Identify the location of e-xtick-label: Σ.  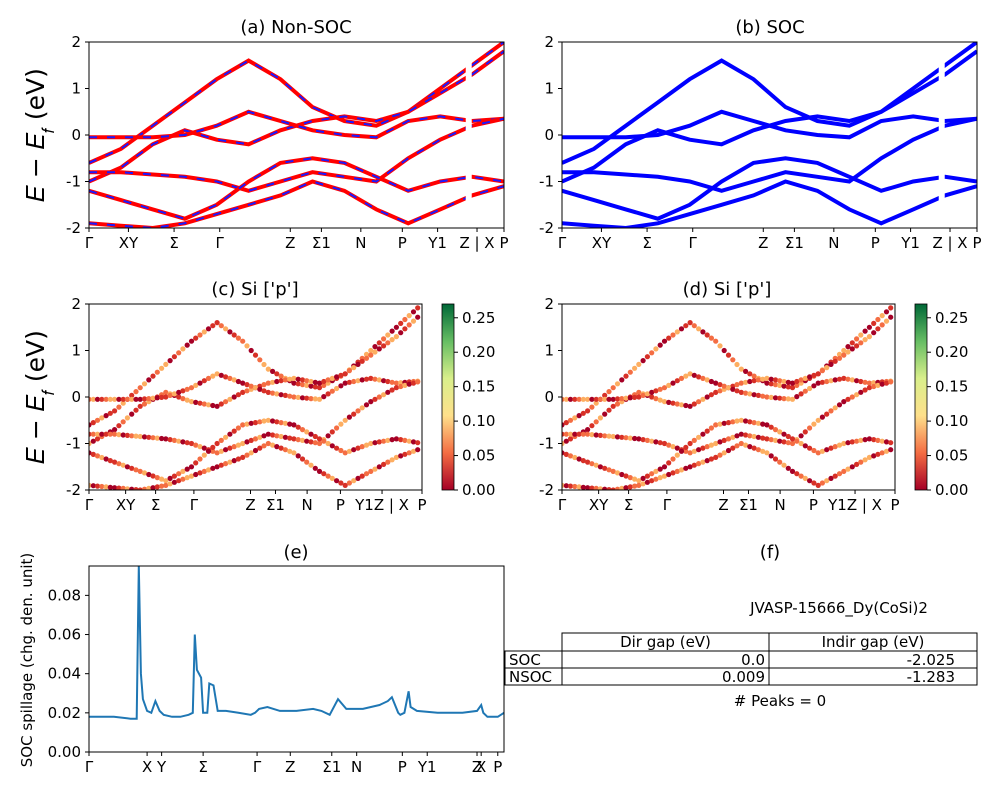
(202, 767).